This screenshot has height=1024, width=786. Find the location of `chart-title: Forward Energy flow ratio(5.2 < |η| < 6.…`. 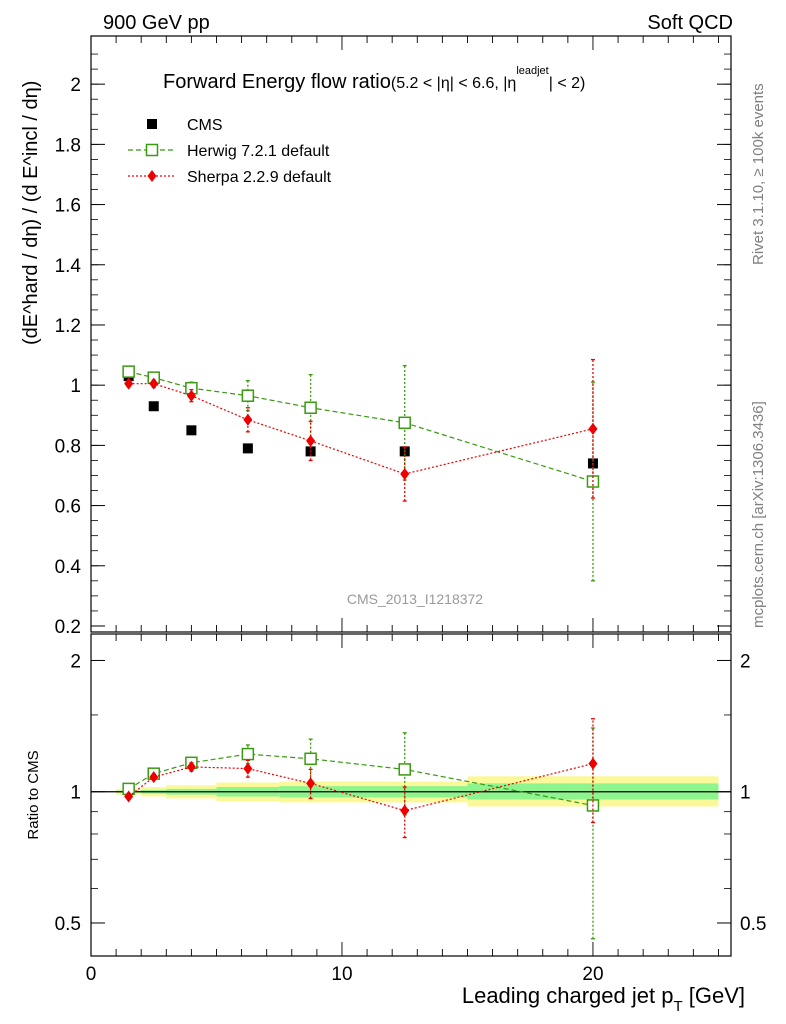

chart-title: Forward Energy flow ratio(5.2 < |η| < 6.… is located at coordinates (374, 79).